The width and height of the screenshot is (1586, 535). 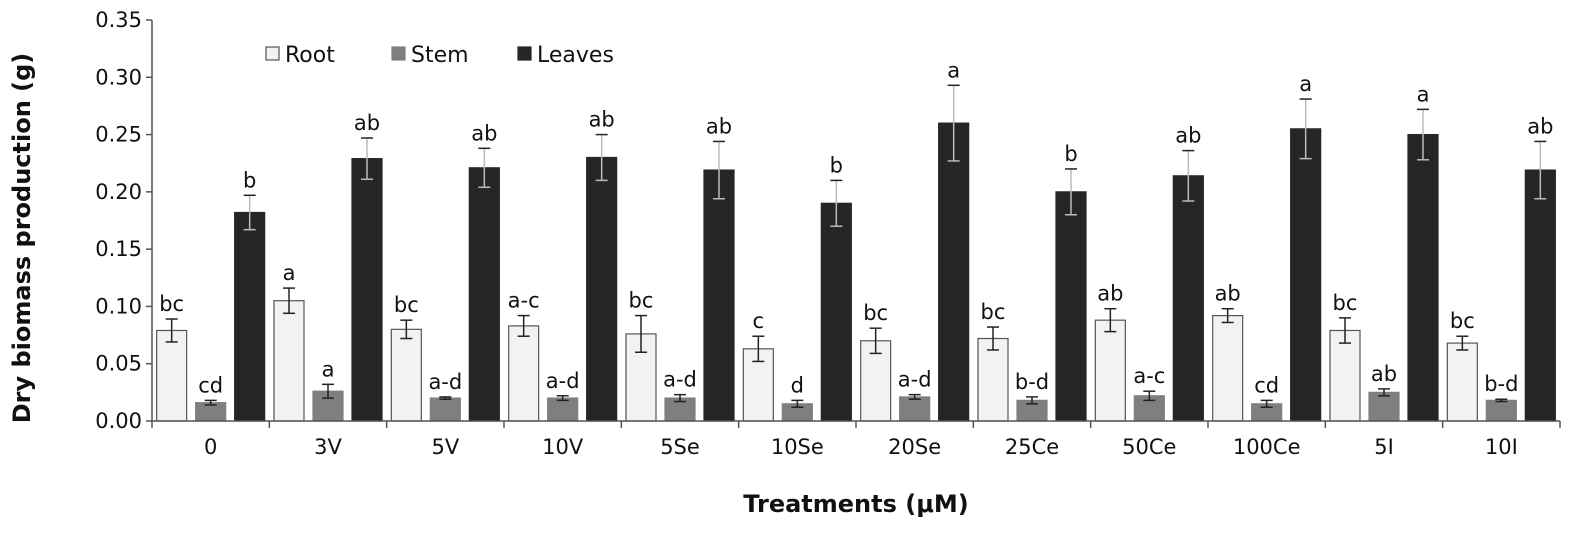 What do you see at coordinates (328, 447) in the screenshot?
I see `x-tick-label: 3V` at bounding box center [328, 447].